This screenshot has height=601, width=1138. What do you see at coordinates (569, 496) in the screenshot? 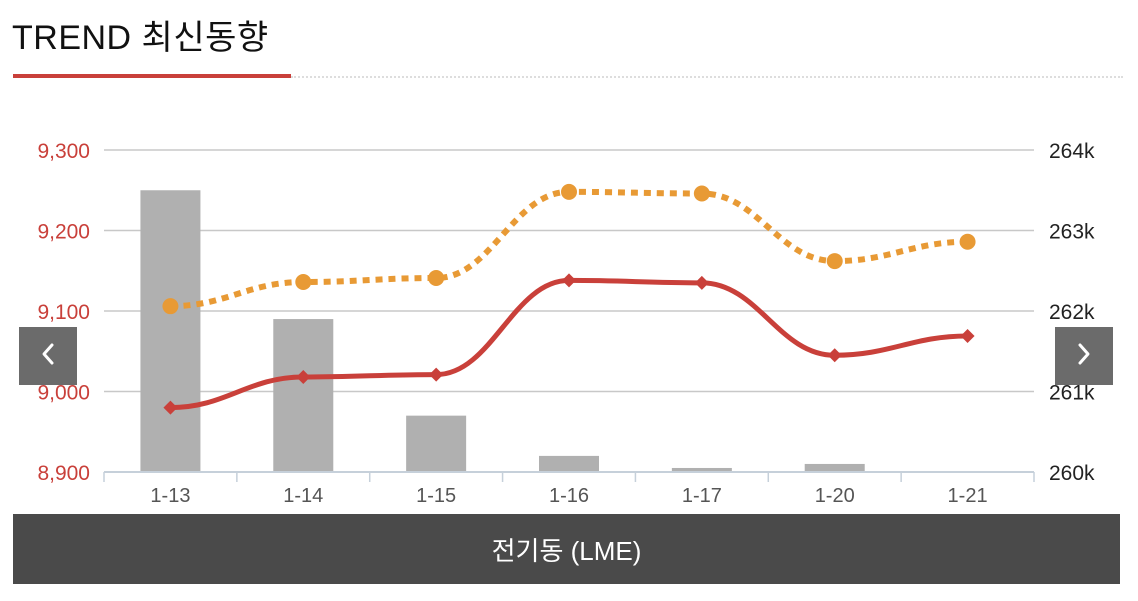
I see `x-tick-label: 1-16` at bounding box center [569, 496].